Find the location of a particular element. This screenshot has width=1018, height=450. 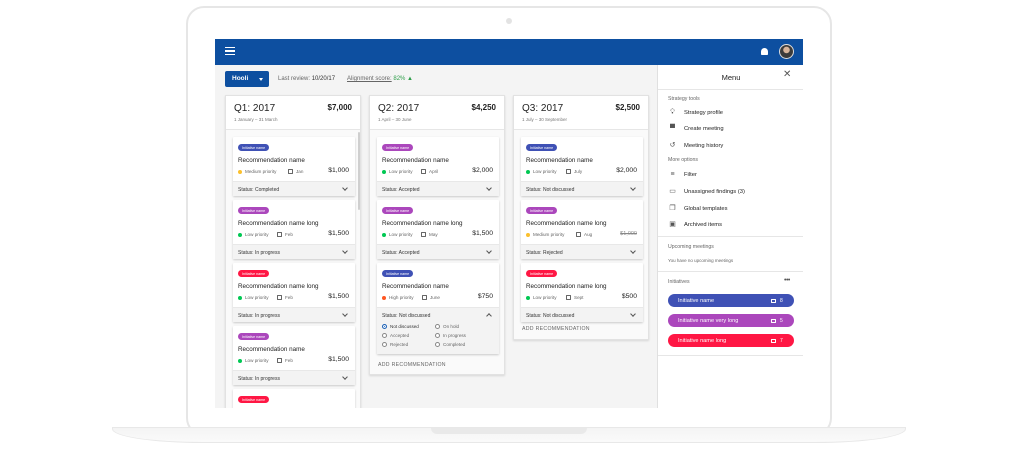

status-option-on-hold: On hold is located at coordinates (447, 326).